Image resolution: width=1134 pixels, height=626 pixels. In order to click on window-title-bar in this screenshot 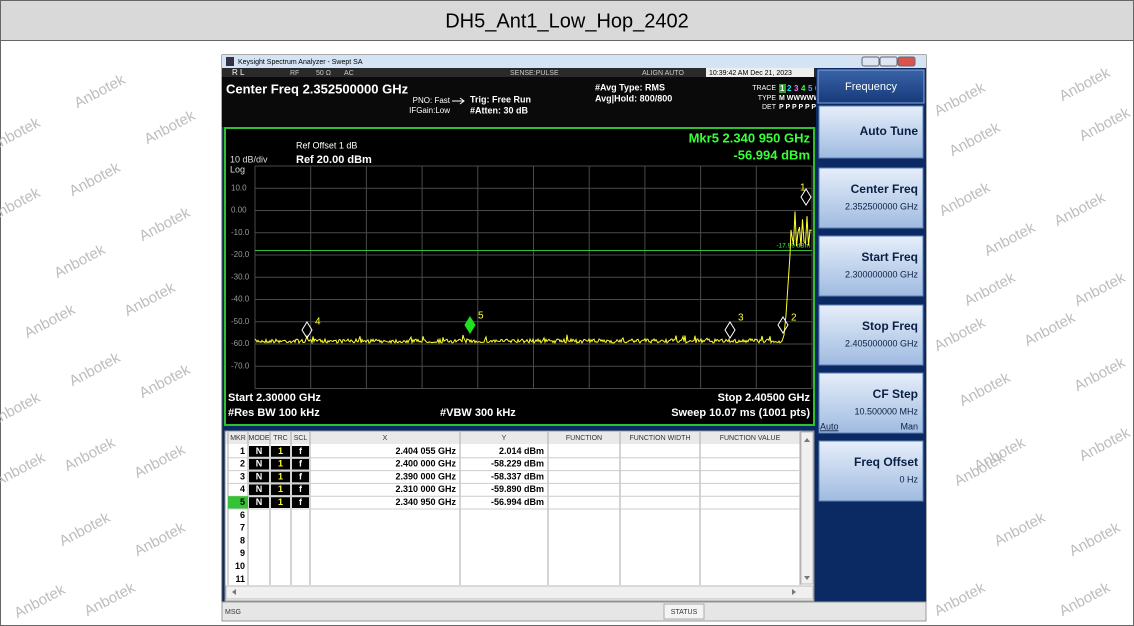, I will do `click(574, 61)`.